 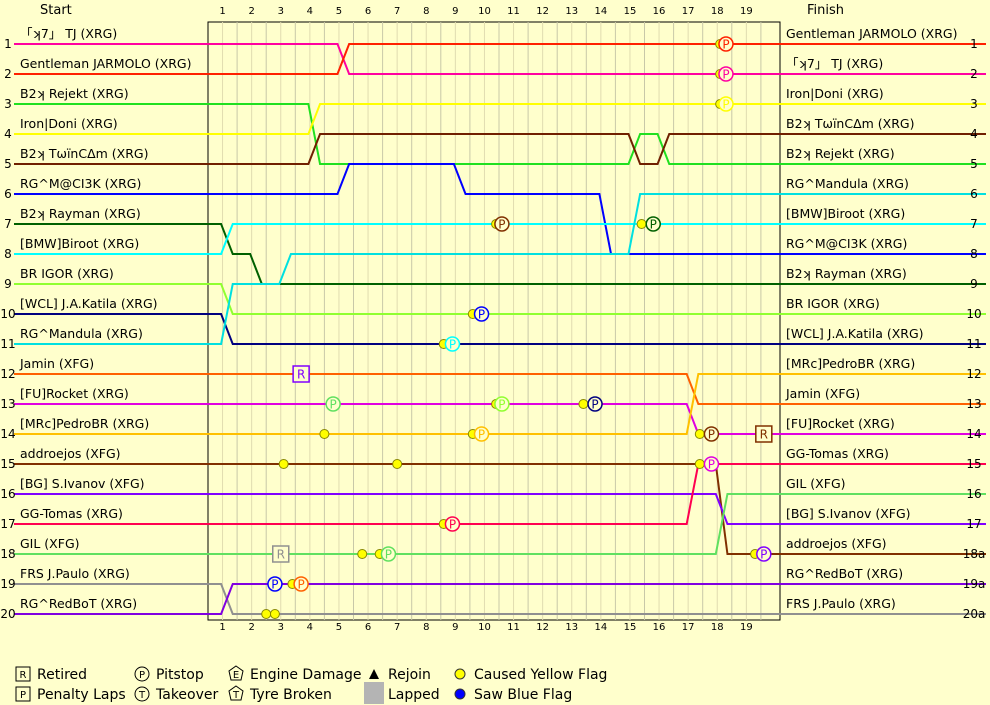 I want to click on start-driver-label: Jamin (XFG), so click(x=56, y=363).